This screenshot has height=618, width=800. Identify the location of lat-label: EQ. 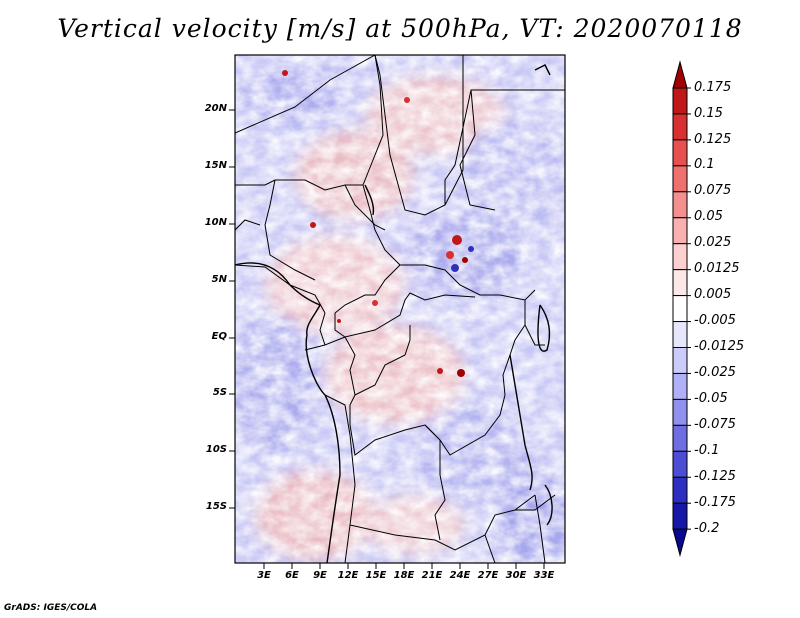
(219, 336).